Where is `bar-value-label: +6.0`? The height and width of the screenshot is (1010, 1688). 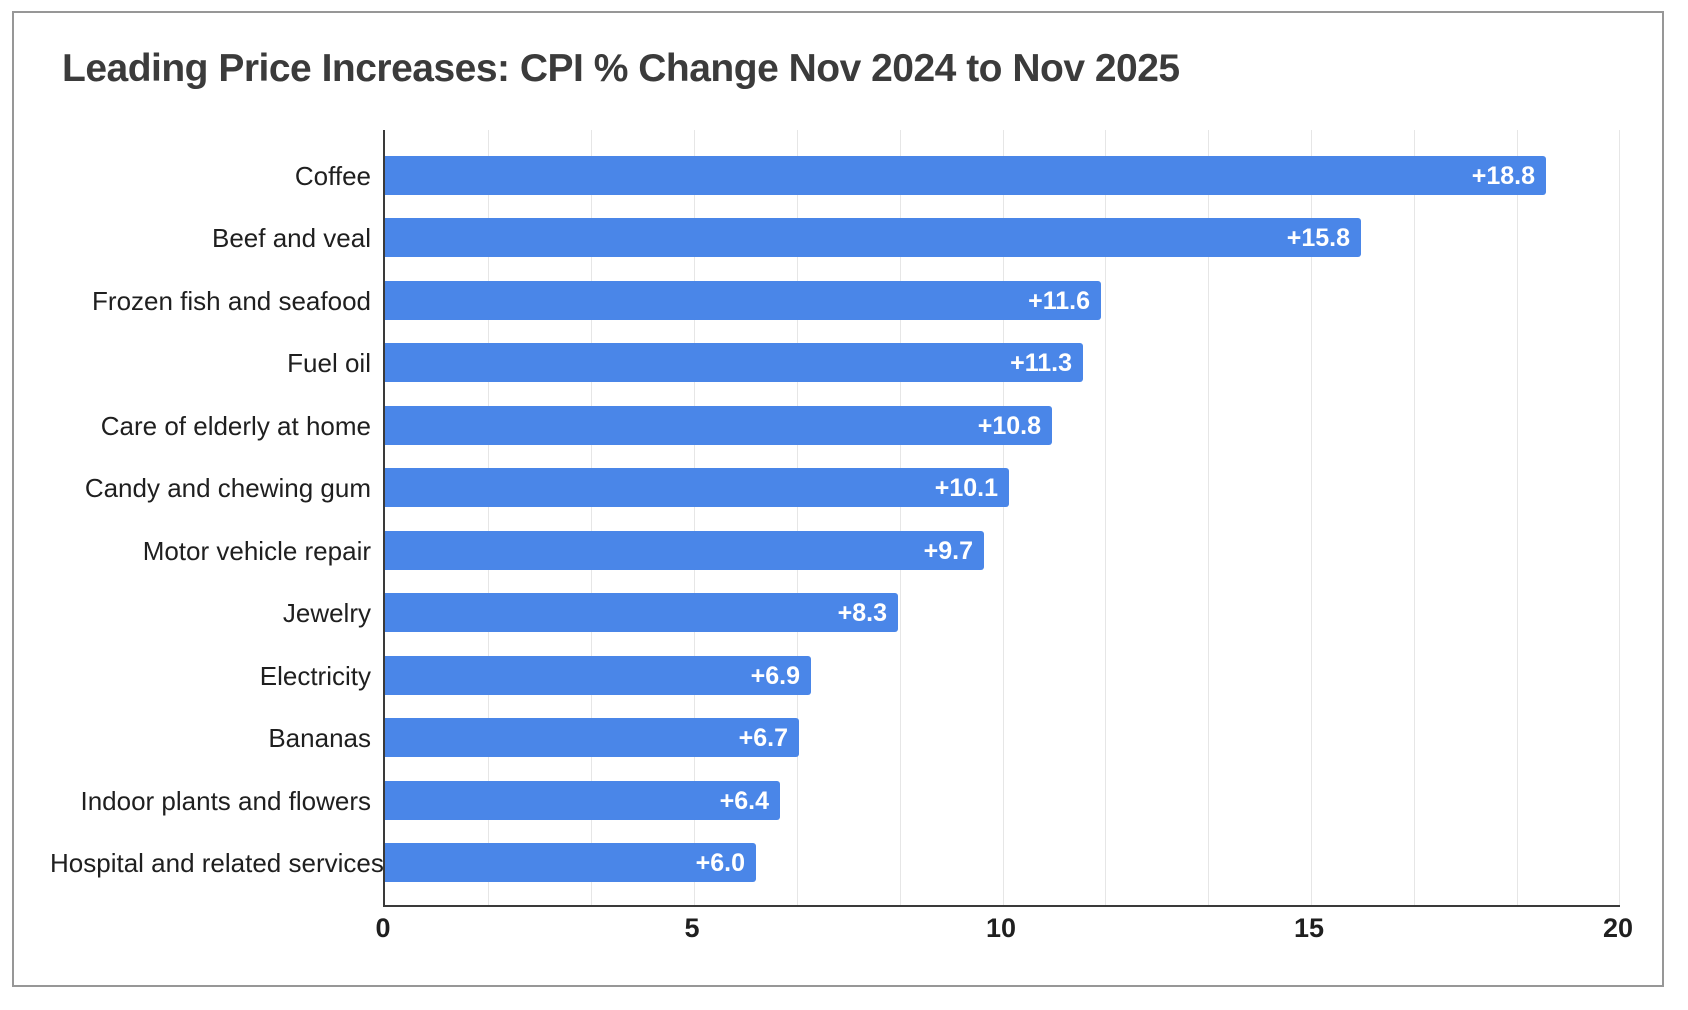
bar-value-label: +6.0 is located at coordinates (720, 863).